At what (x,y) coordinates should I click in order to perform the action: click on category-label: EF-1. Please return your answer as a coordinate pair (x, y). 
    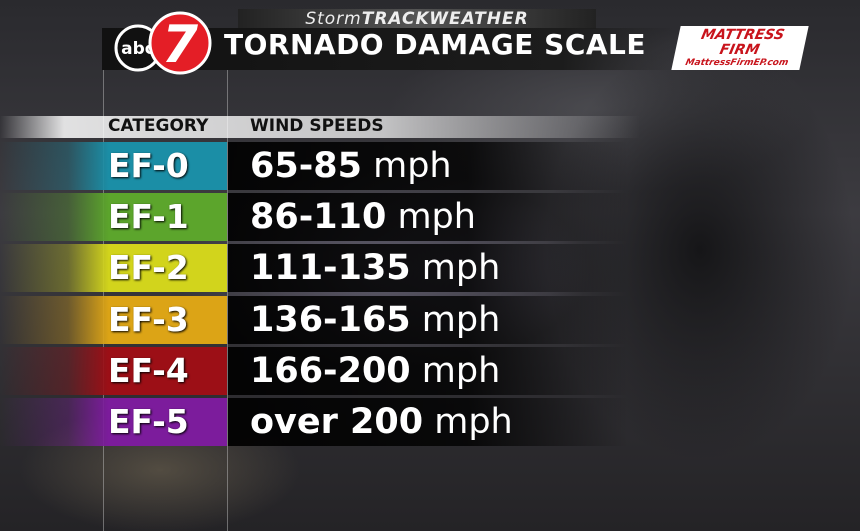
    Looking at the image, I should click on (148, 217).